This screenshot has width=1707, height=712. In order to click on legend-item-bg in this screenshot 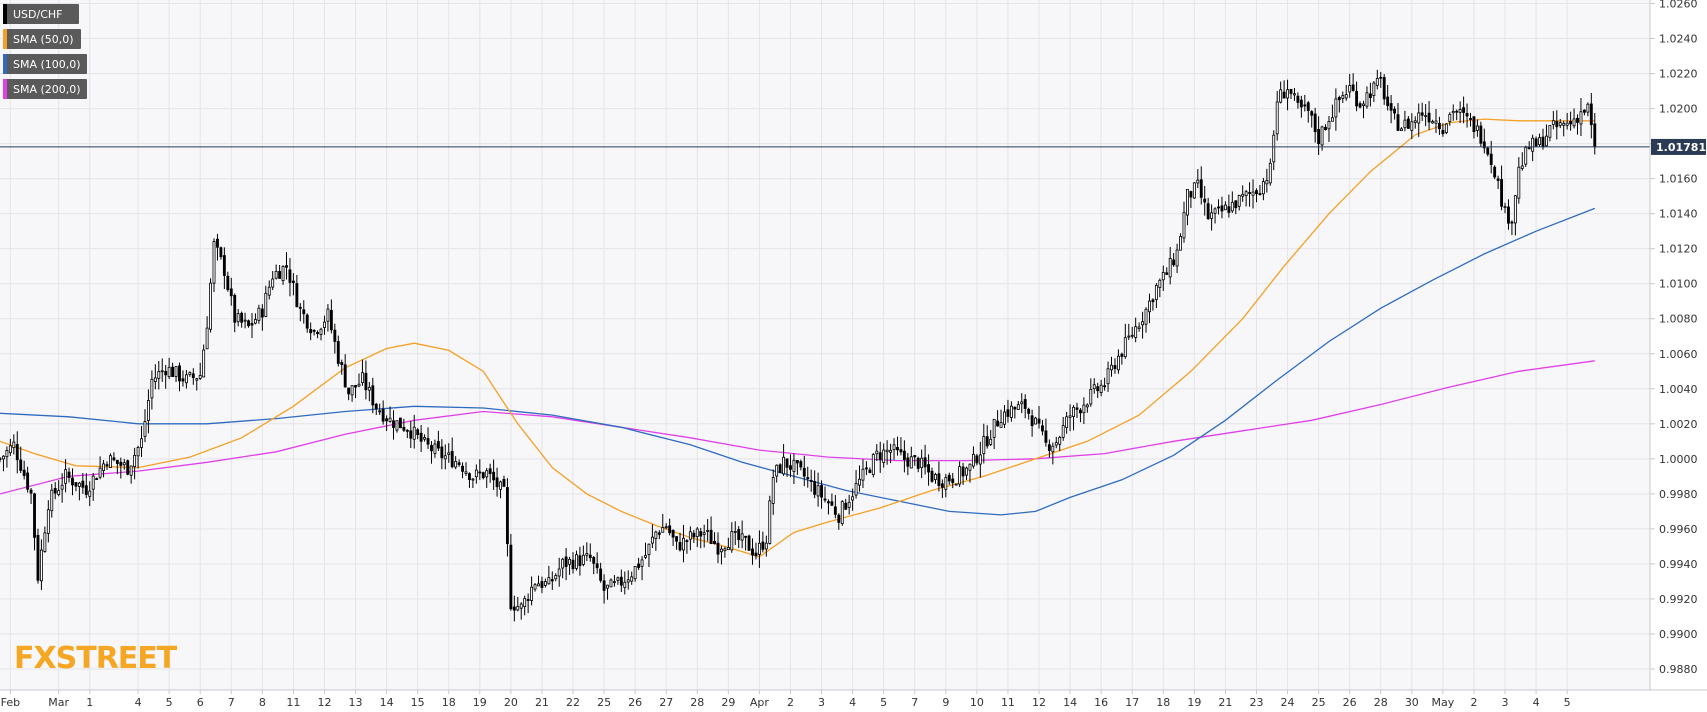, I will do `click(45, 64)`.